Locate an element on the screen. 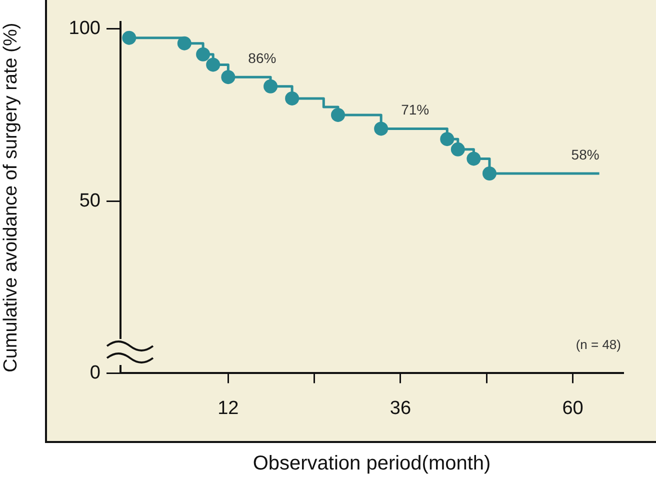 The width and height of the screenshot is (656, 480). y-tick-label: 0 is located at coordinates (95, 373).